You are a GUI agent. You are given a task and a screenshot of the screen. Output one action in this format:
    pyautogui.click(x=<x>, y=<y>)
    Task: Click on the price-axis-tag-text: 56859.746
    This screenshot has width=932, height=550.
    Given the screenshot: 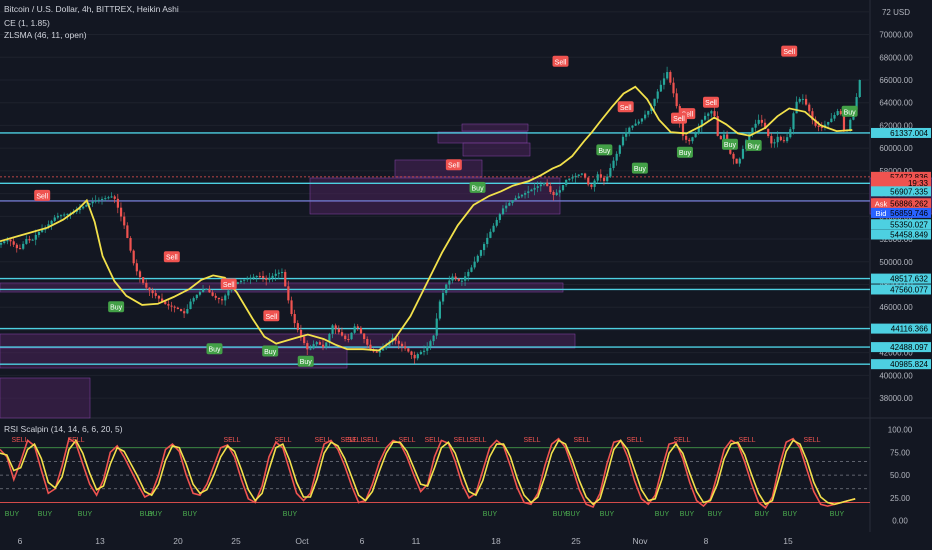 What is the action you would take?
    pyautogui.click(x=909, y=213)
    